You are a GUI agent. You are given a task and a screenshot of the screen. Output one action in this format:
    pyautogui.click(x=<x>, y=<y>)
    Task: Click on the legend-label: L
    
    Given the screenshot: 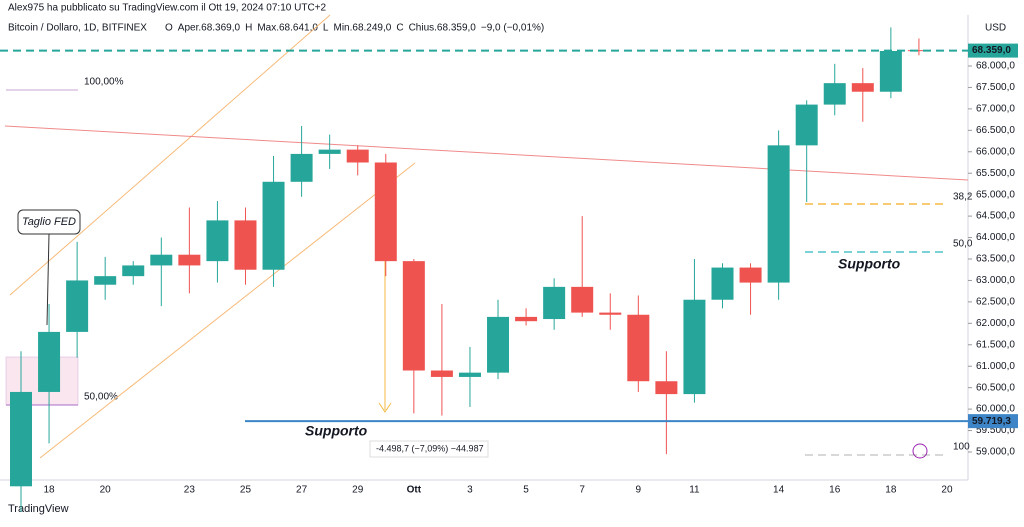 What is the action you would take?
    pyautogui.click(x=326, y=28)
    